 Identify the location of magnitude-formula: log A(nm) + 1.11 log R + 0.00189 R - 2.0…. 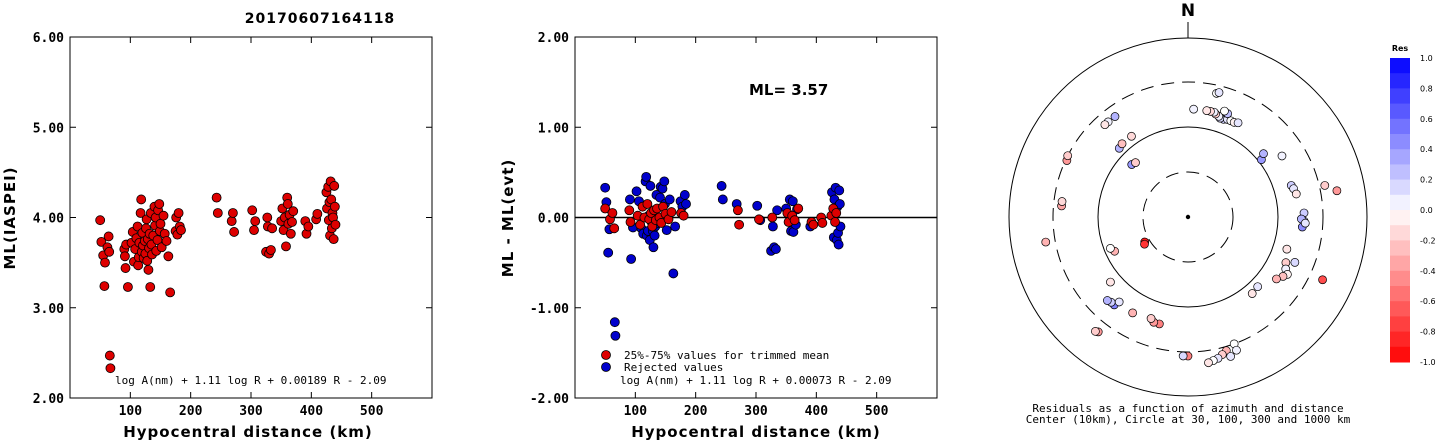
(251, 380).